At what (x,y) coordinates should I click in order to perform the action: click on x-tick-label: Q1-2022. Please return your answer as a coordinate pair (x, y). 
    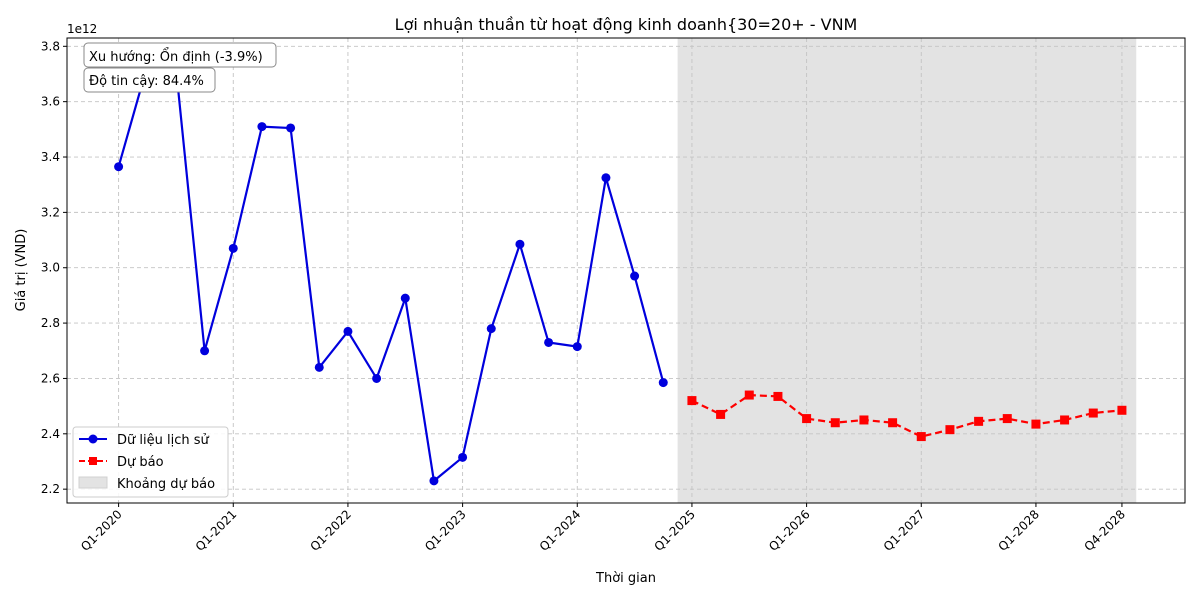
    Looking at the image, I should click on (330, 530).